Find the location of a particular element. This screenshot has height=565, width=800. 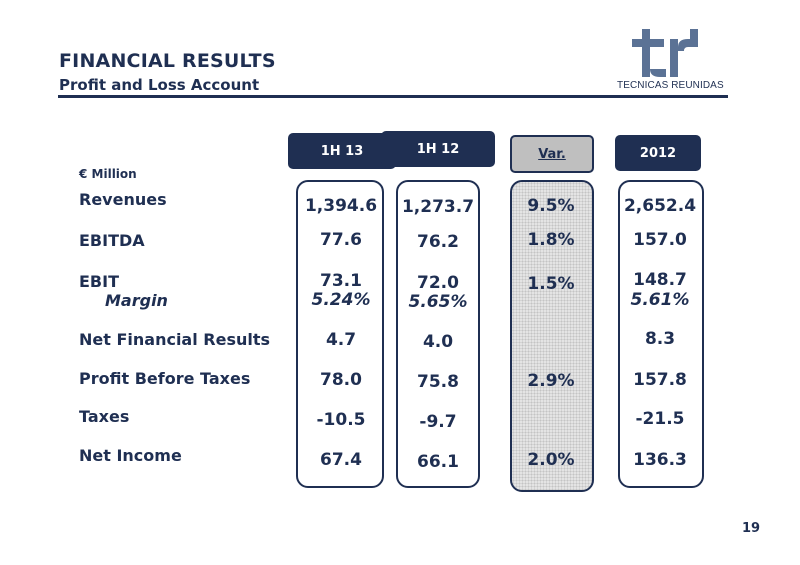

cell-1h12-margin: 5.65% is located at coordinates (438, 302).